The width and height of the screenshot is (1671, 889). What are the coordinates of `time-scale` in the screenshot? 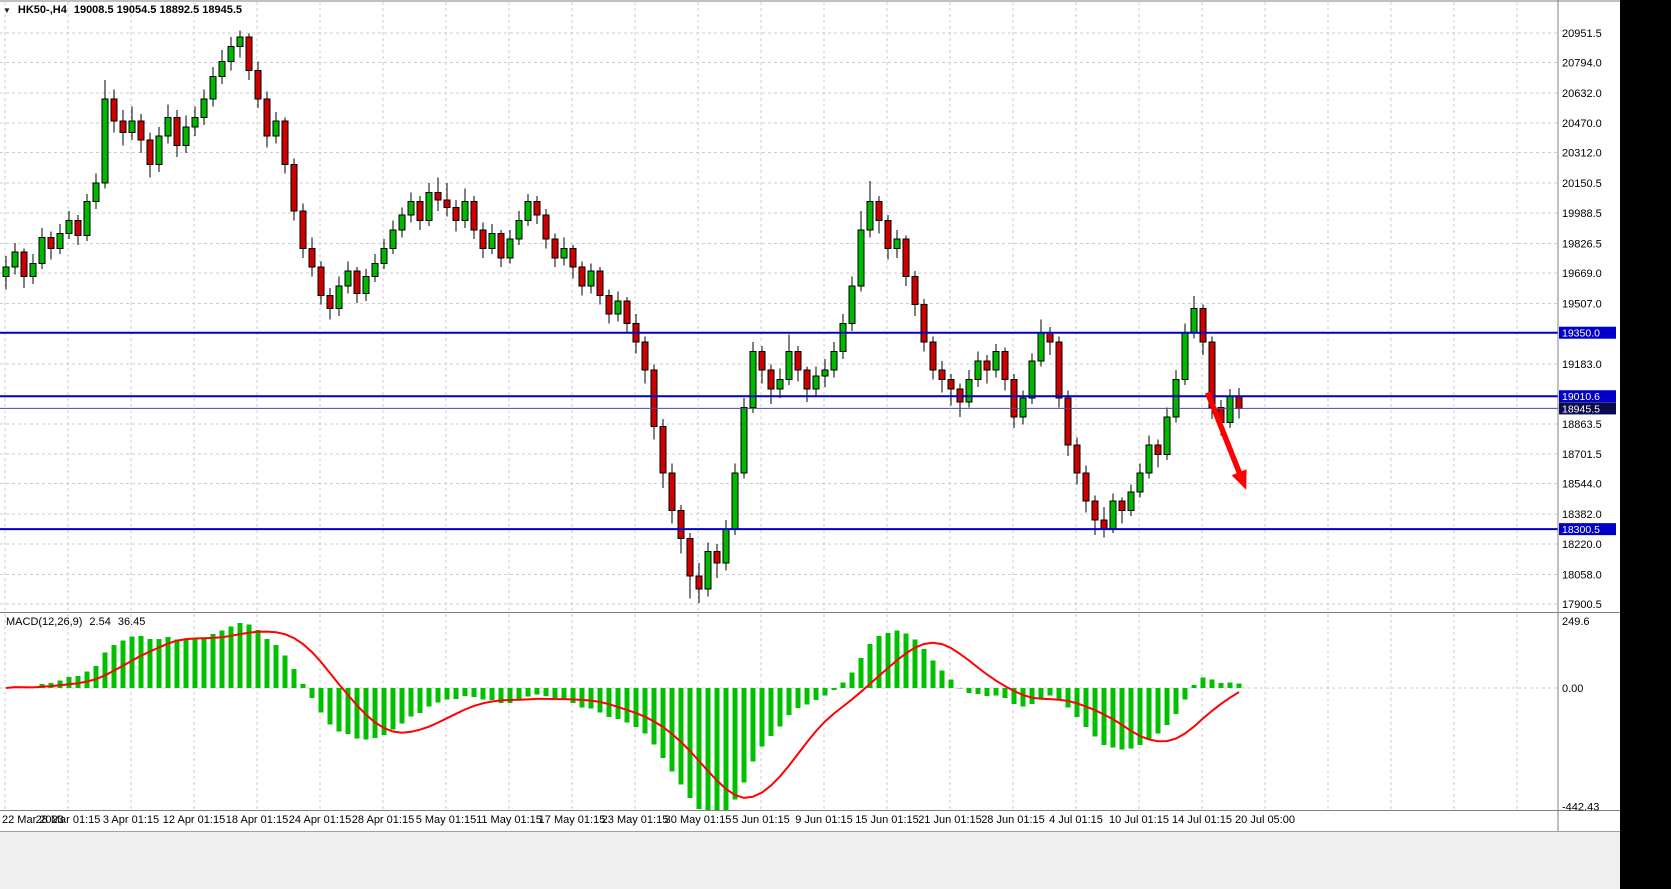 It's located at (779, 821).